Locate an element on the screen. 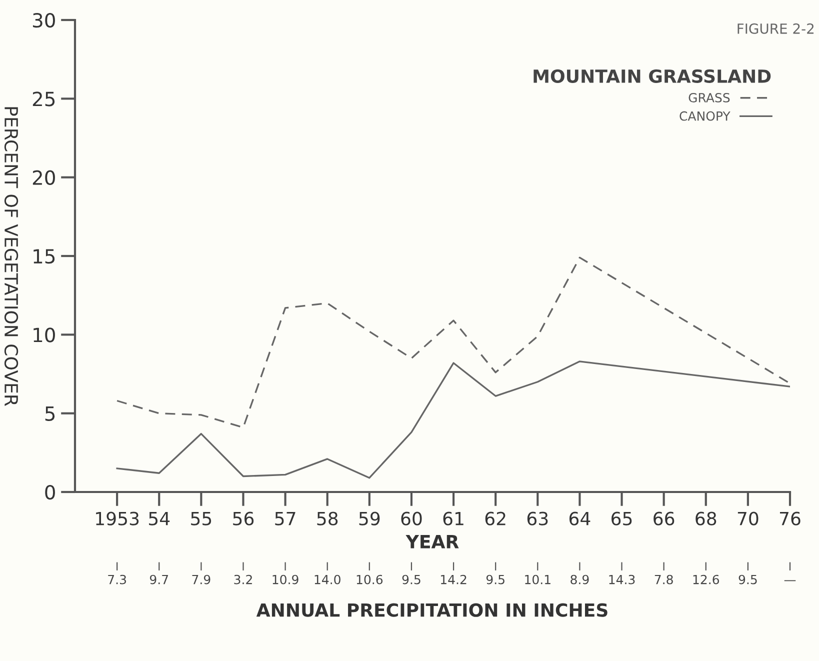 The height and width of the screenshot is (661, 819). legend-label: GRASS is located at coordinates (709, 97).